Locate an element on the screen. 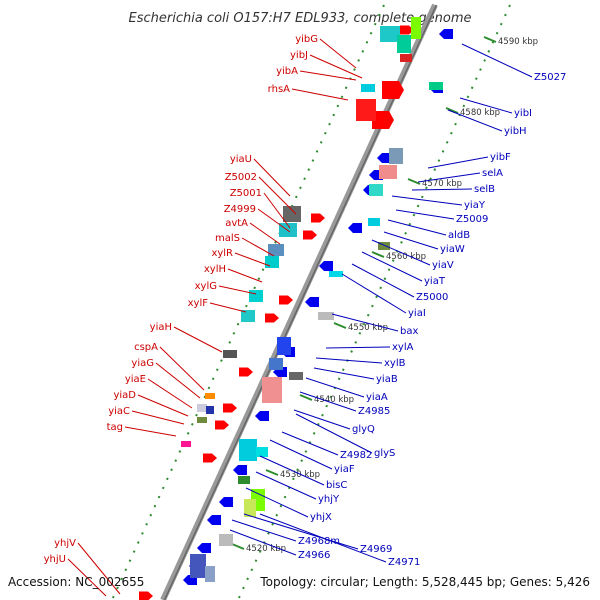 The height and width of the screenshot is (600, 600). scale-tick-label: 4540 kbp is located at coordinates (334, 400).